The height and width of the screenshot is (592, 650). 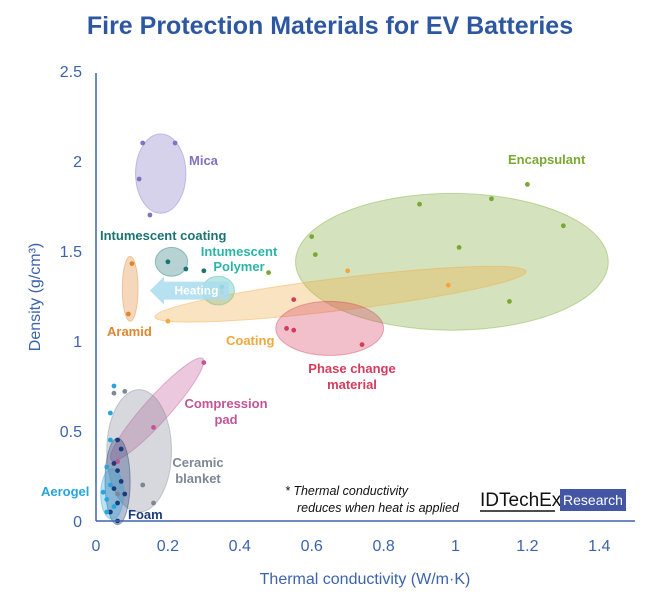 I want to click on label-intumescent-coating: Intumescent coating, so click(x=163, y=235).